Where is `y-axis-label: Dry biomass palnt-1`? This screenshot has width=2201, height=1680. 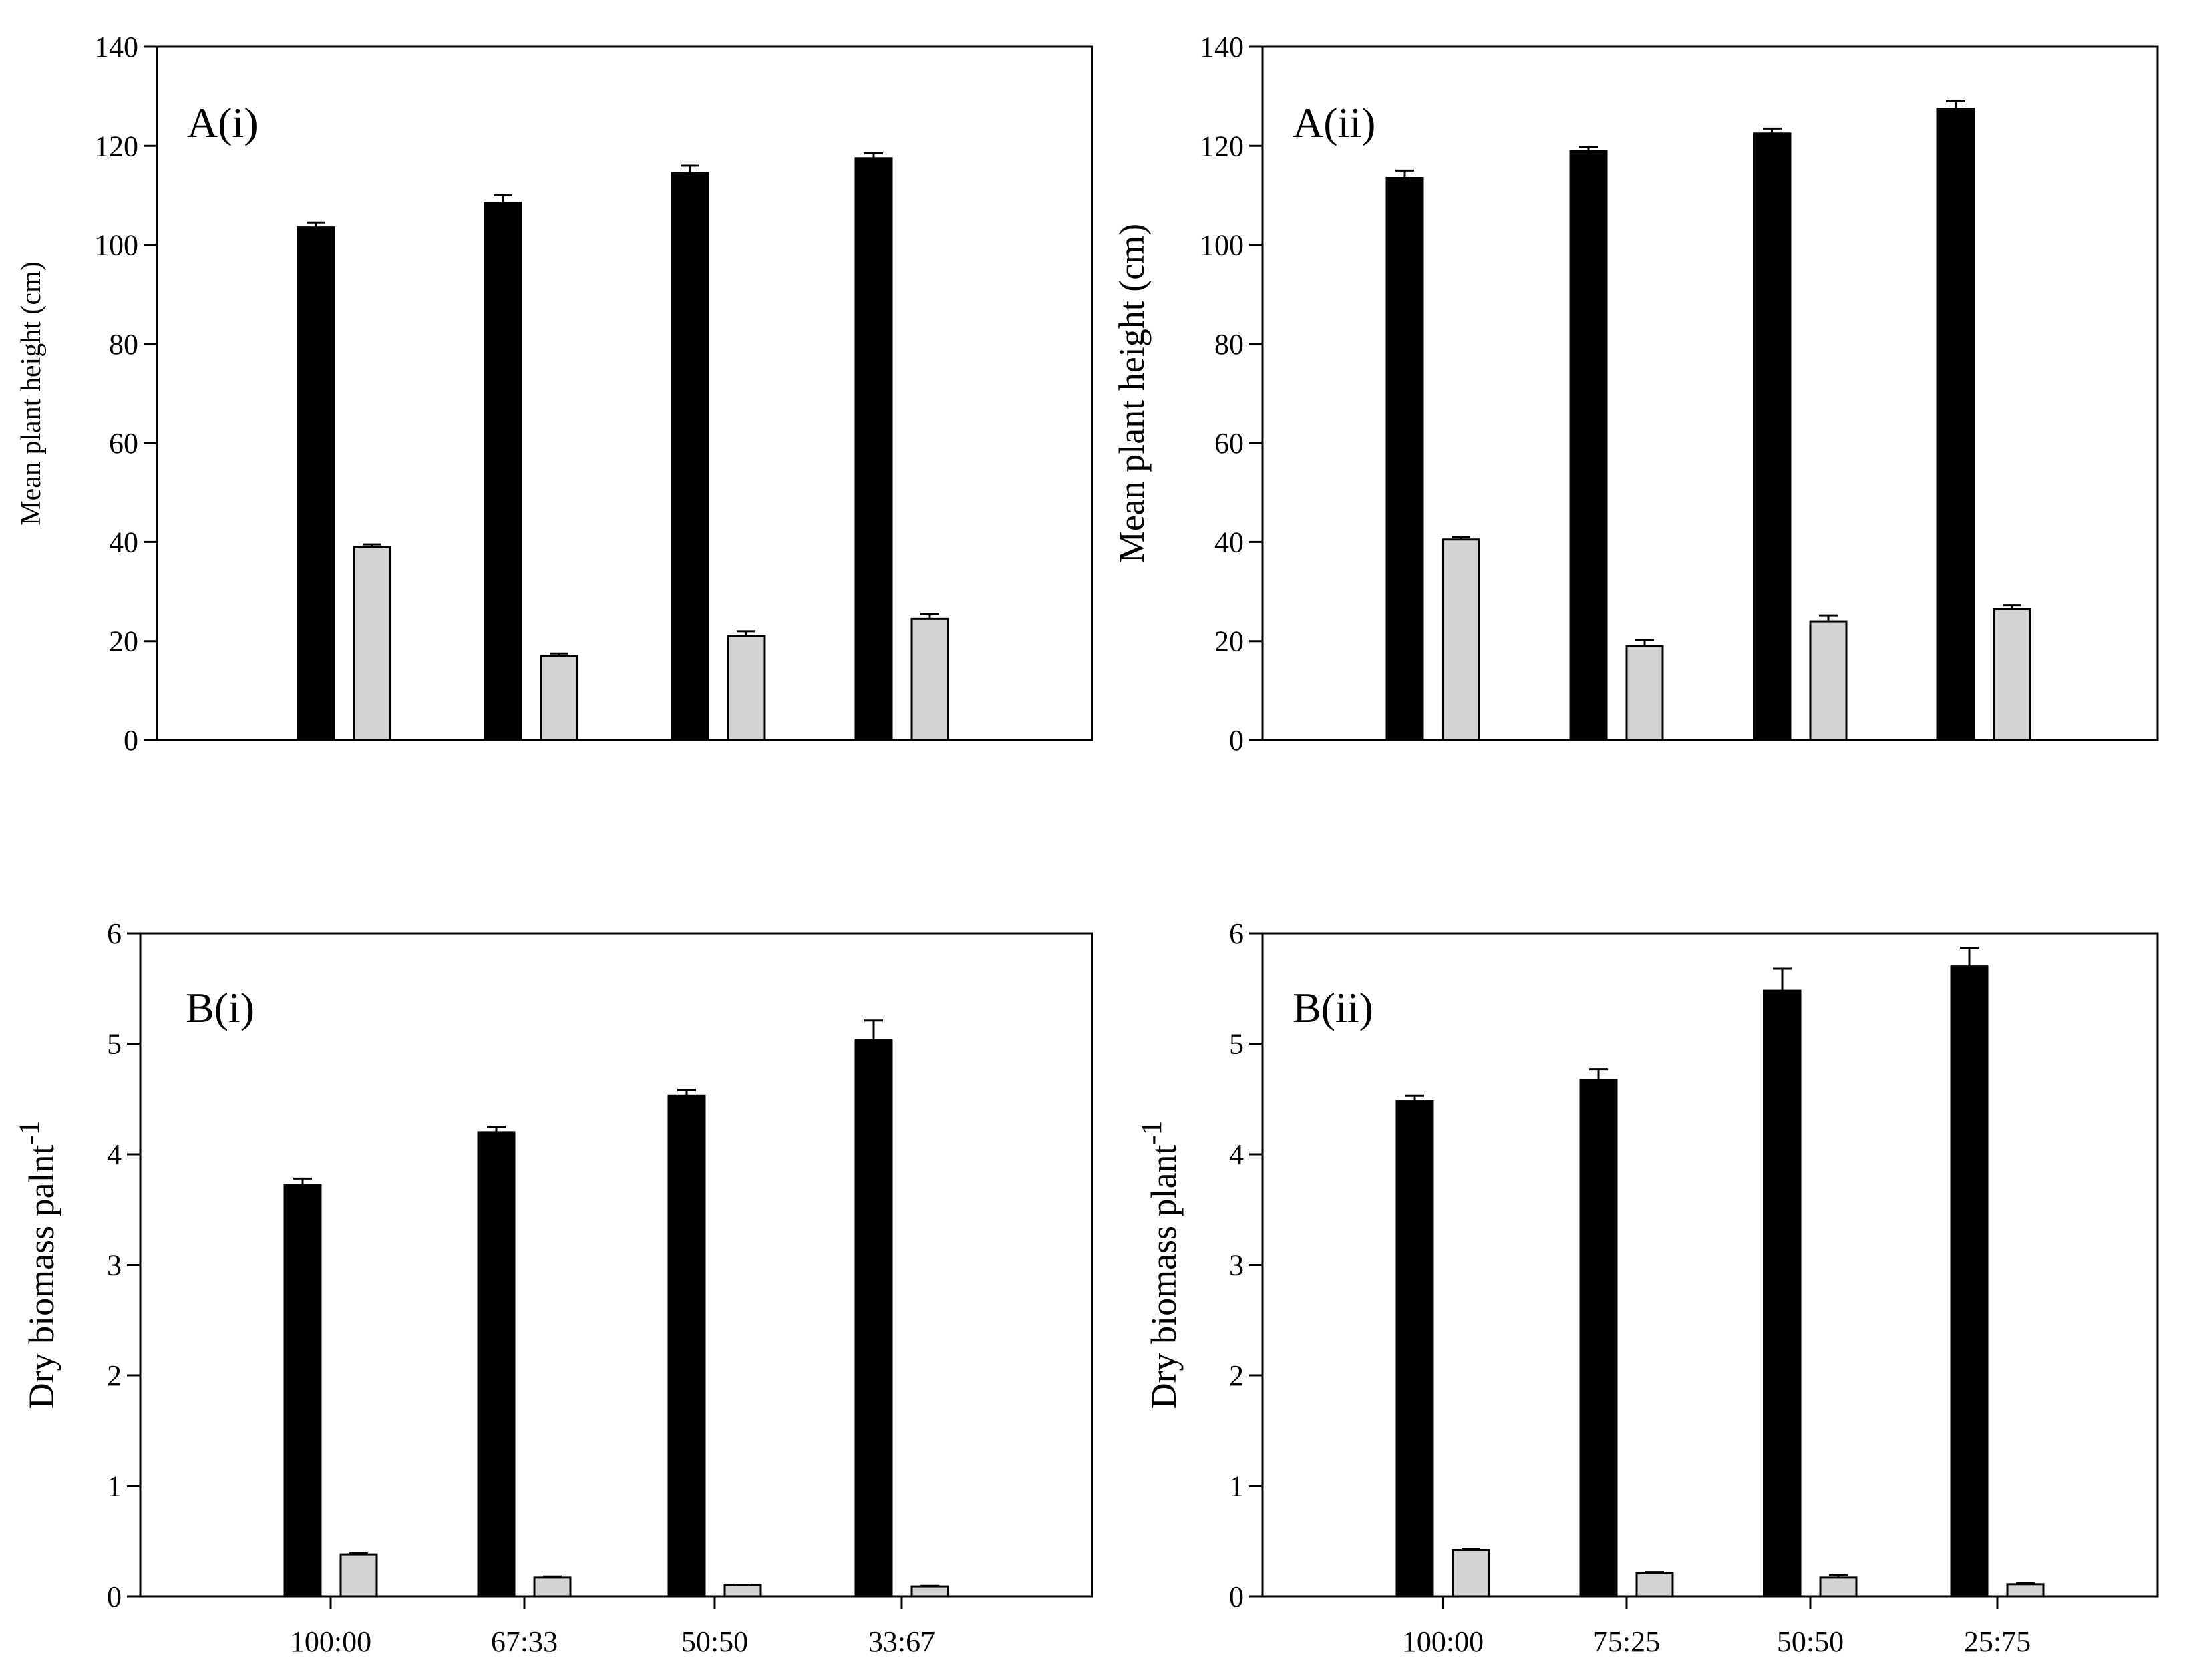
y-axis-label: Dry biomass palnt-1 is located at coordinates (37, 1265).